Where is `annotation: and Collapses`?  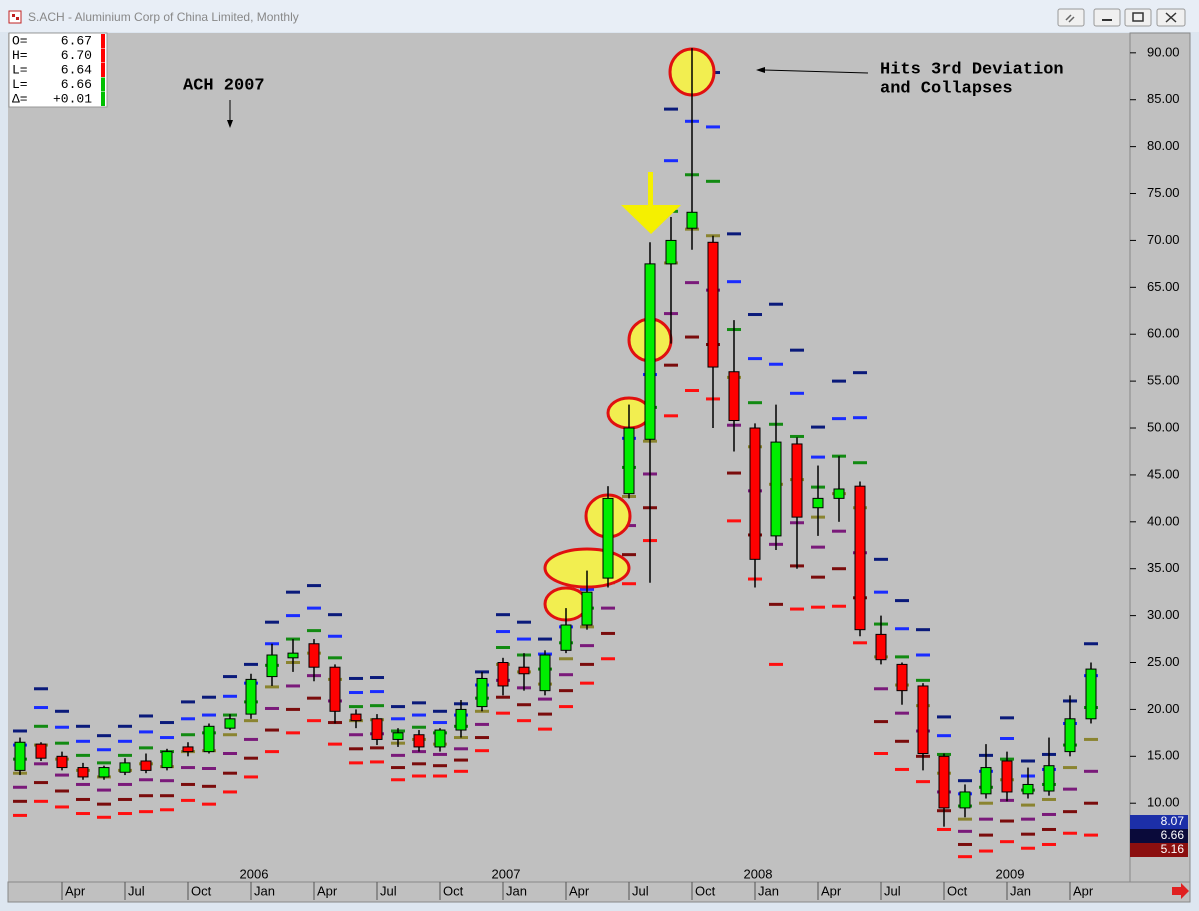 annotation: and Collapses is located at coordinates (946, 88).